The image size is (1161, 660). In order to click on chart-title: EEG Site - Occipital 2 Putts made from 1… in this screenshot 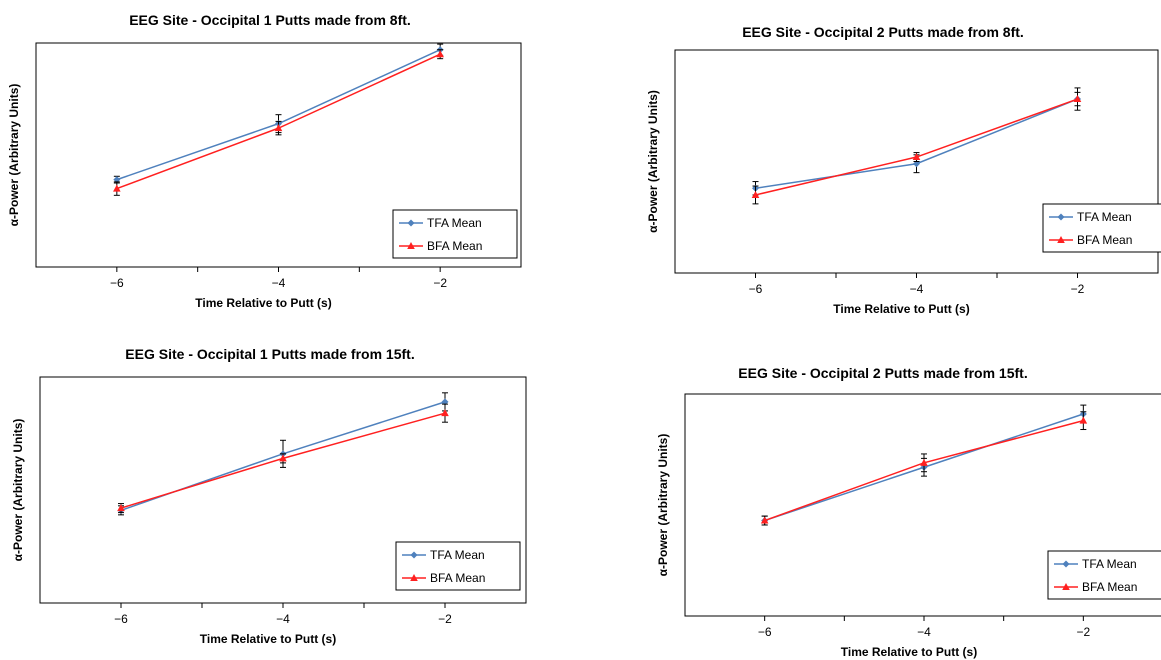, I will do `click(882, 373)`.